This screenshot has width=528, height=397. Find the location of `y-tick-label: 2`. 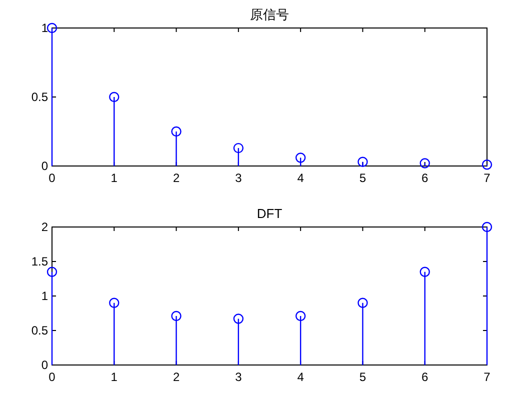

y-tick-label: 2 is located at coordinates (44, 227).